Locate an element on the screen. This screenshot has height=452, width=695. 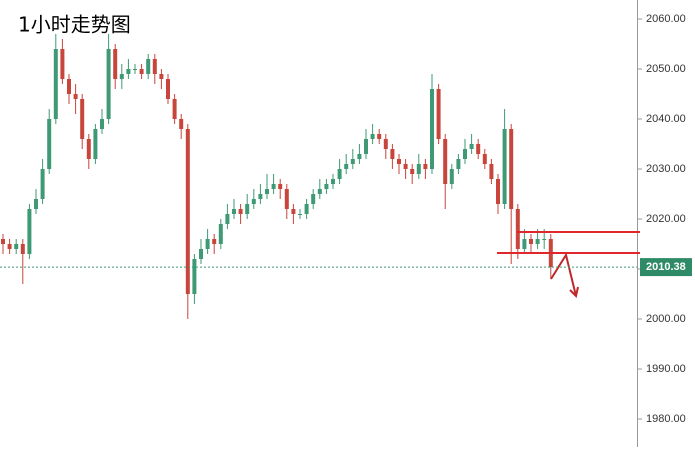
y-tick-label: 2020.00 is located at coordinates (666, 219).